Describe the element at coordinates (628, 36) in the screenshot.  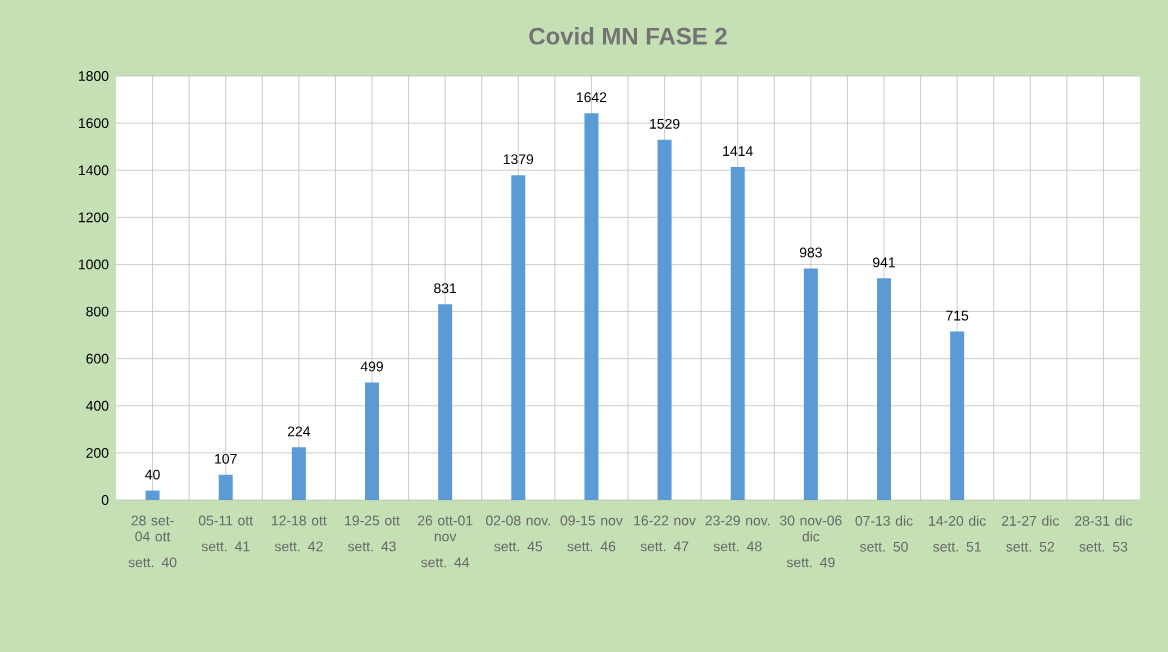
I see `chart-title: Covid MN FASE 2` at that location.